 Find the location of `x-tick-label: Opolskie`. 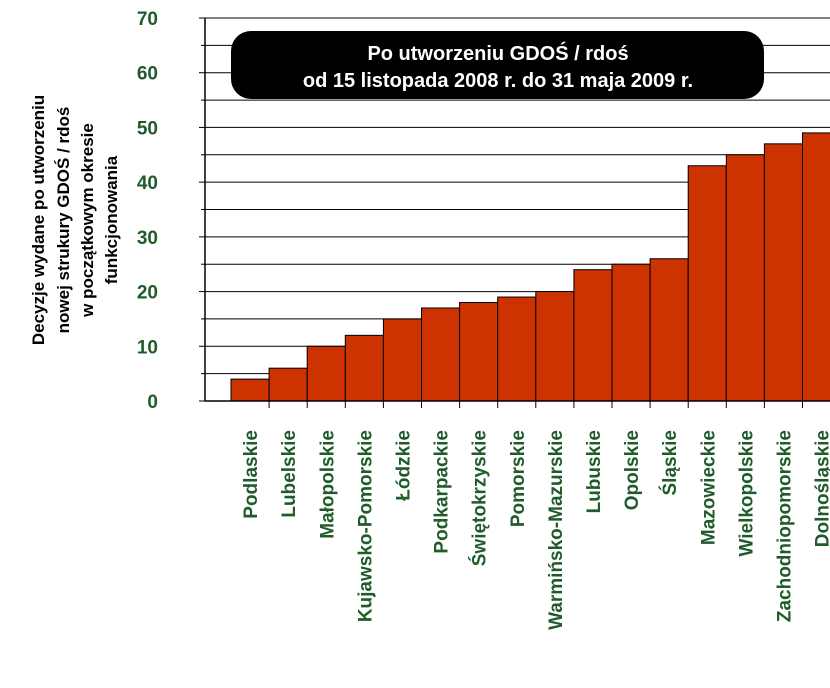

x-tick-label: Opolskie is located at coordinates (632, 470).